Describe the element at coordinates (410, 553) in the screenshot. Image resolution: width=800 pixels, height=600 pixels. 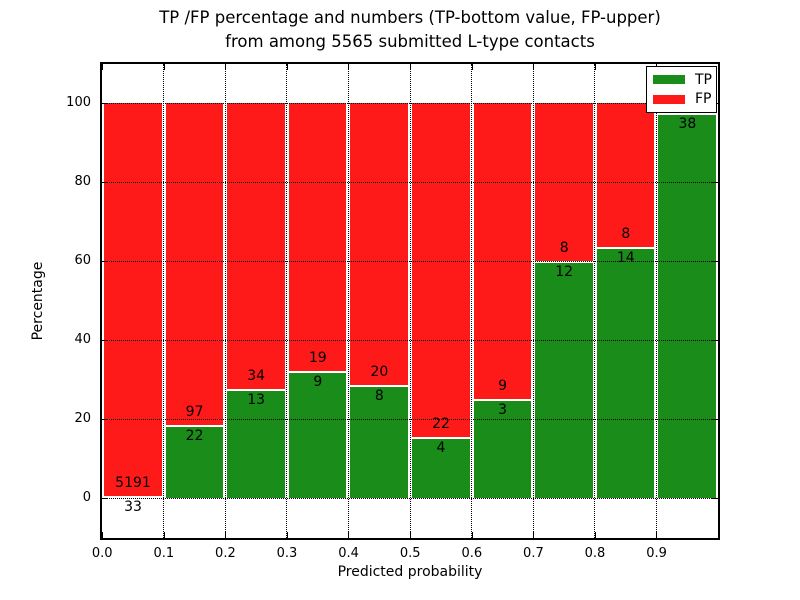
I see `x-tick-label: 0.5` at that location.